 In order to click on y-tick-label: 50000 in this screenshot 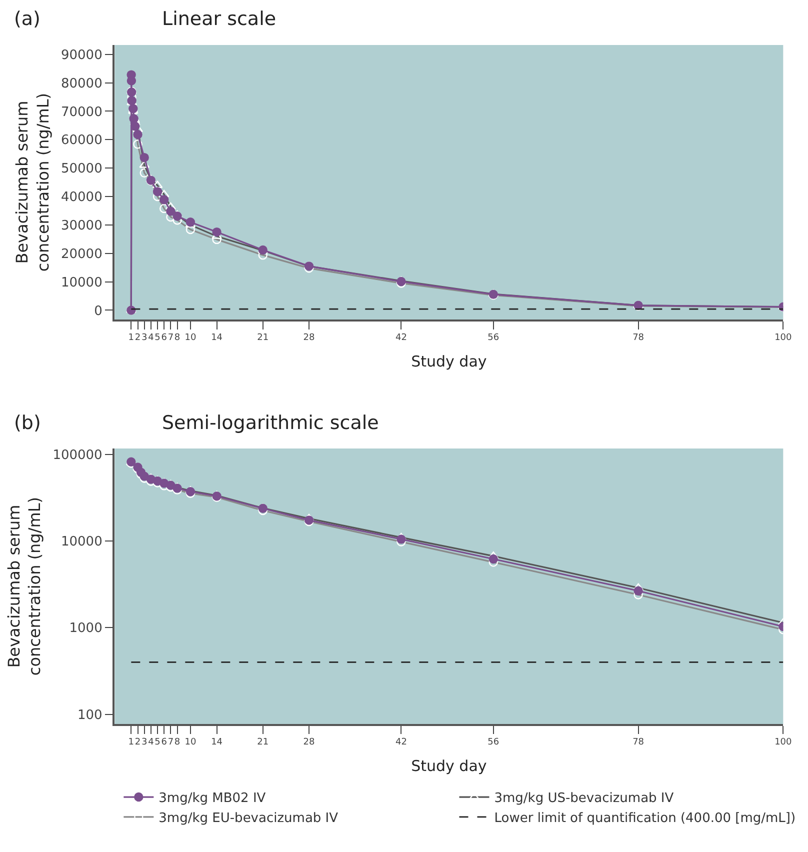, I will do `click(81, 169)`.